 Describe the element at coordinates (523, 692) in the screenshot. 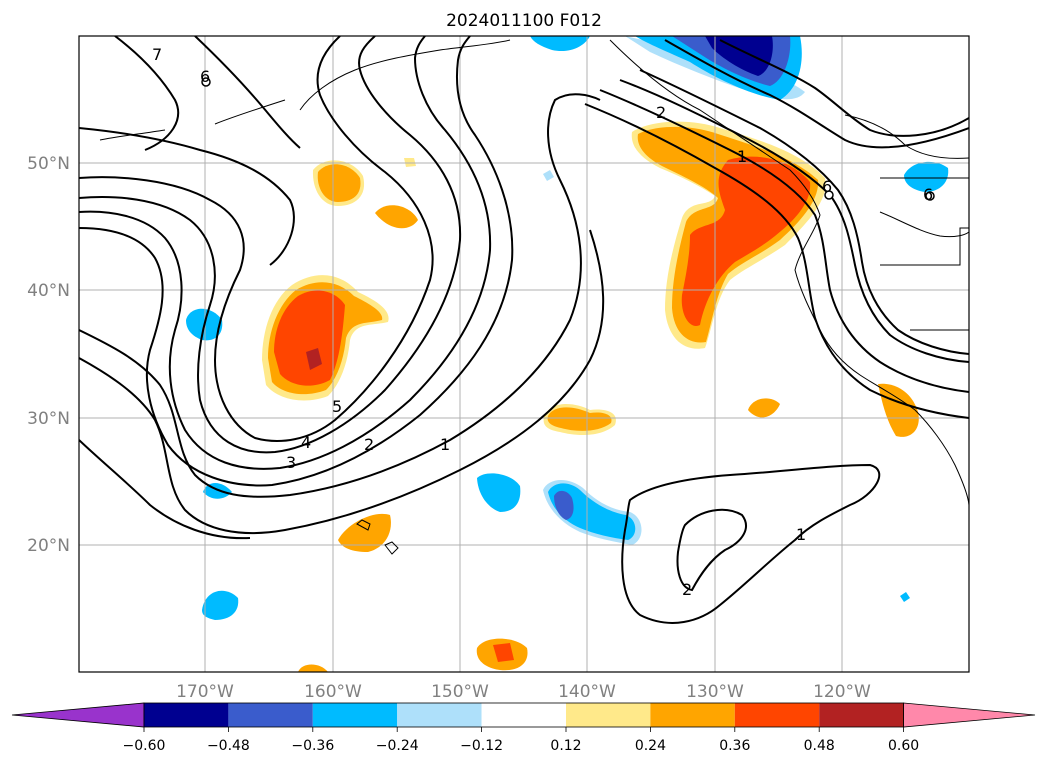

I see `longitude-labels: 170°W 160°W 150°W 140°W 130°W 120°W` at that location.